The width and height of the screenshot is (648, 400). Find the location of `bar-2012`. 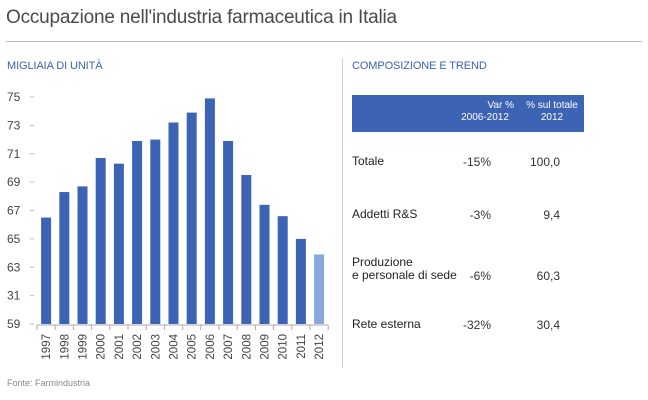

bar-2012 is located at coordinates (319, 289).